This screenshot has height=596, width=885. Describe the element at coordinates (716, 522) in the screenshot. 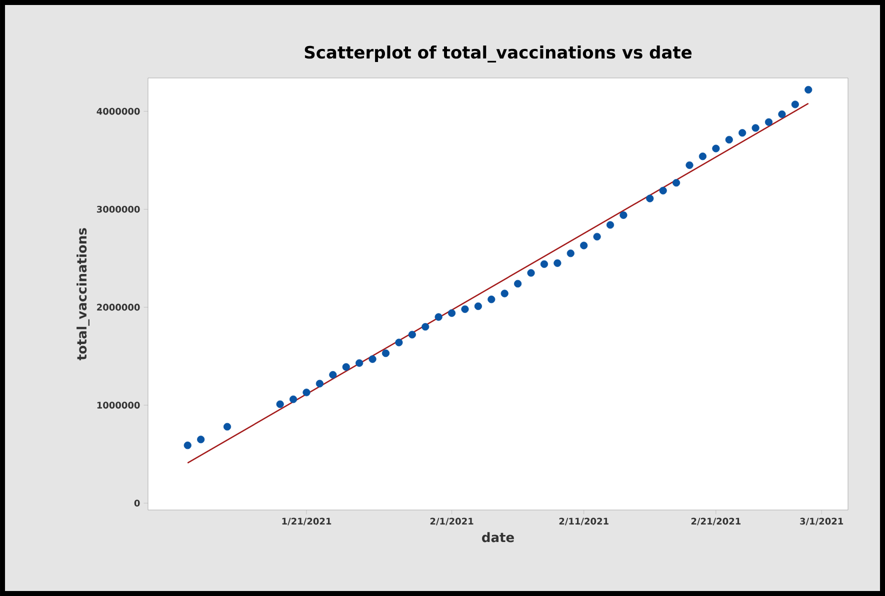

I see `x-tick-label: 2/21/2021` at that location.